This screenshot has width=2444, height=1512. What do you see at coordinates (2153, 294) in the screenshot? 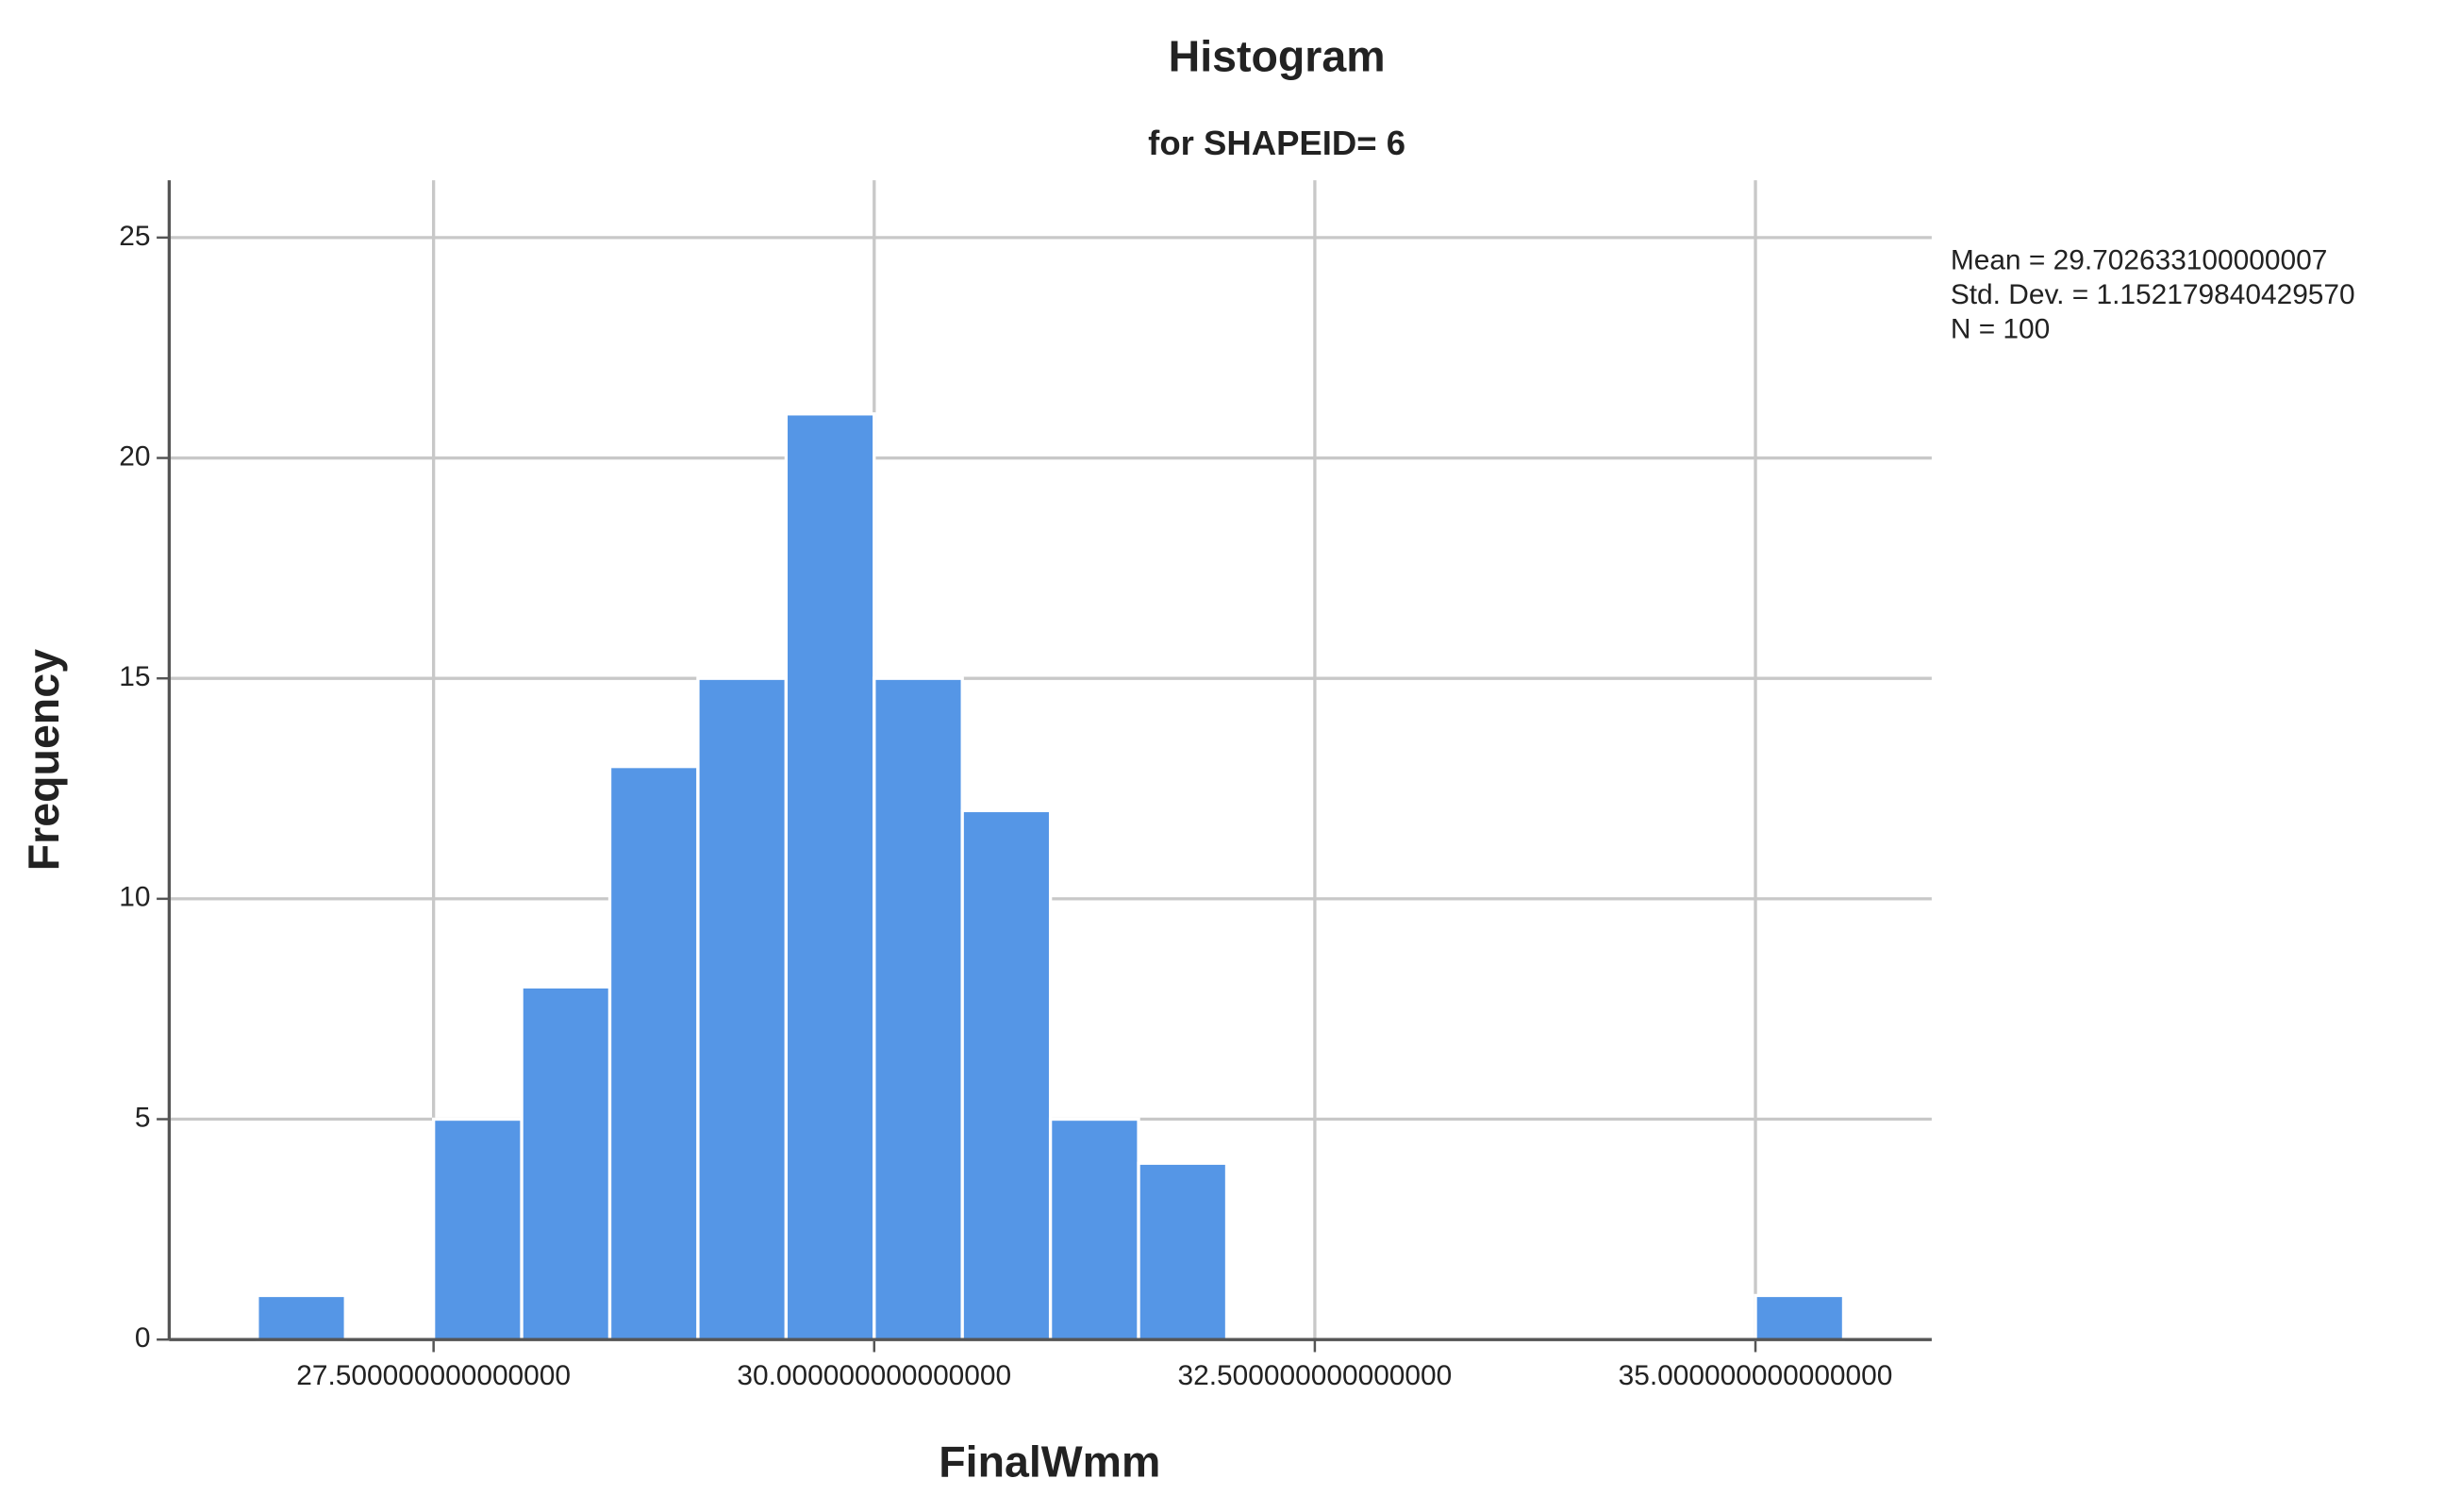
I see `stats-annotation: Std. Dev. = 1.152179840429570` at bounding box center [2153, 294].